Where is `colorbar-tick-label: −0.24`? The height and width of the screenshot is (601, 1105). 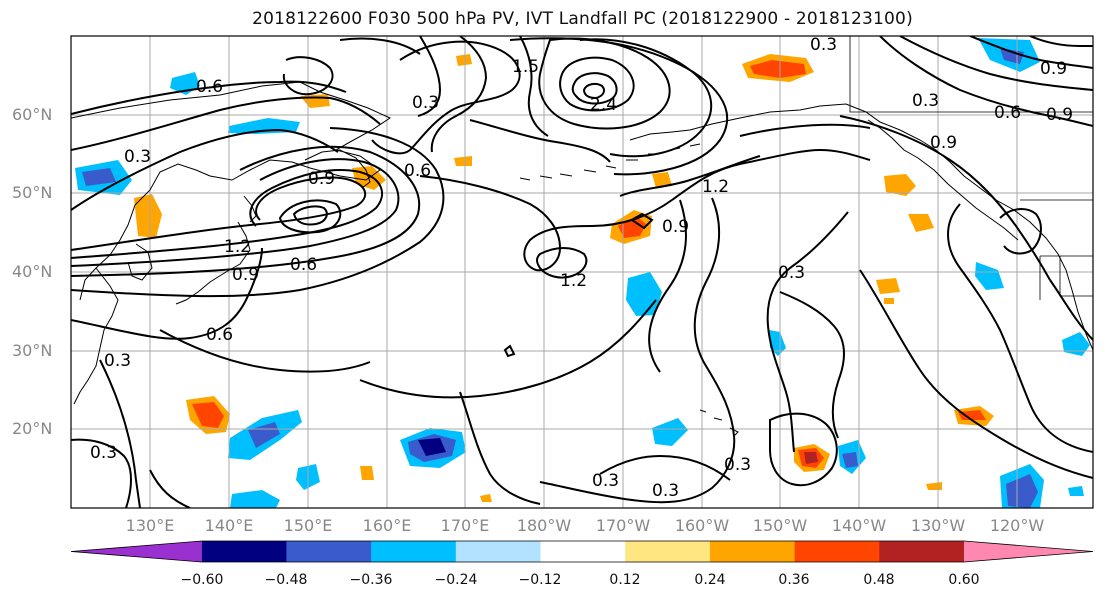 colorbar-tick-label: −0.24 is located at coordinates (456, 580).